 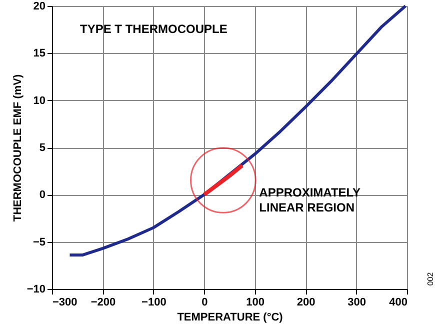 What do you see at coordinates (42, 195) in the screenshot?
I see `y-tick-label: 0` at bounding box center [42, 195].